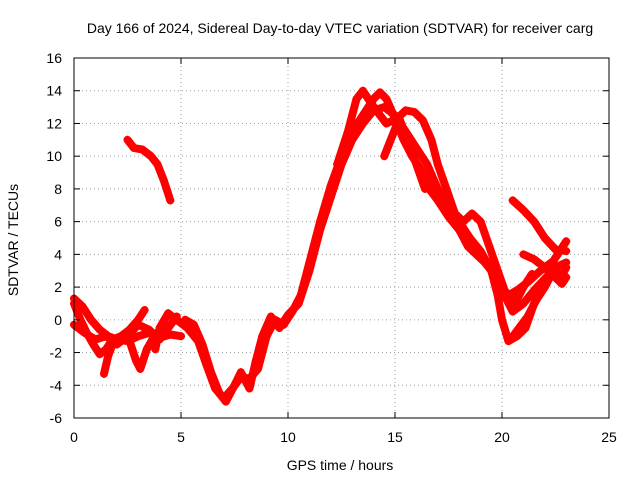  I want to click on x-tick-label: 25, so click(609, 437).